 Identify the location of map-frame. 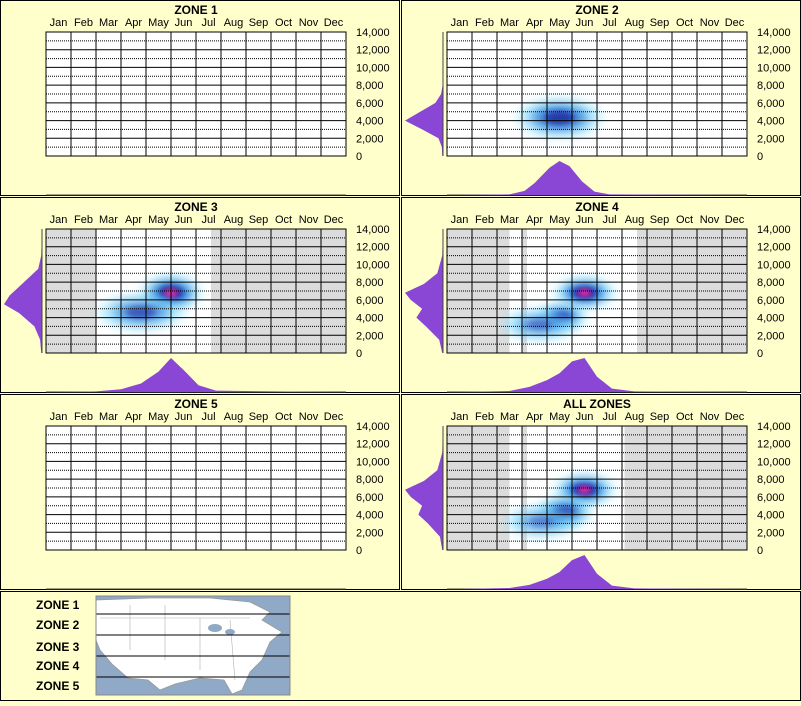
(193, 645).